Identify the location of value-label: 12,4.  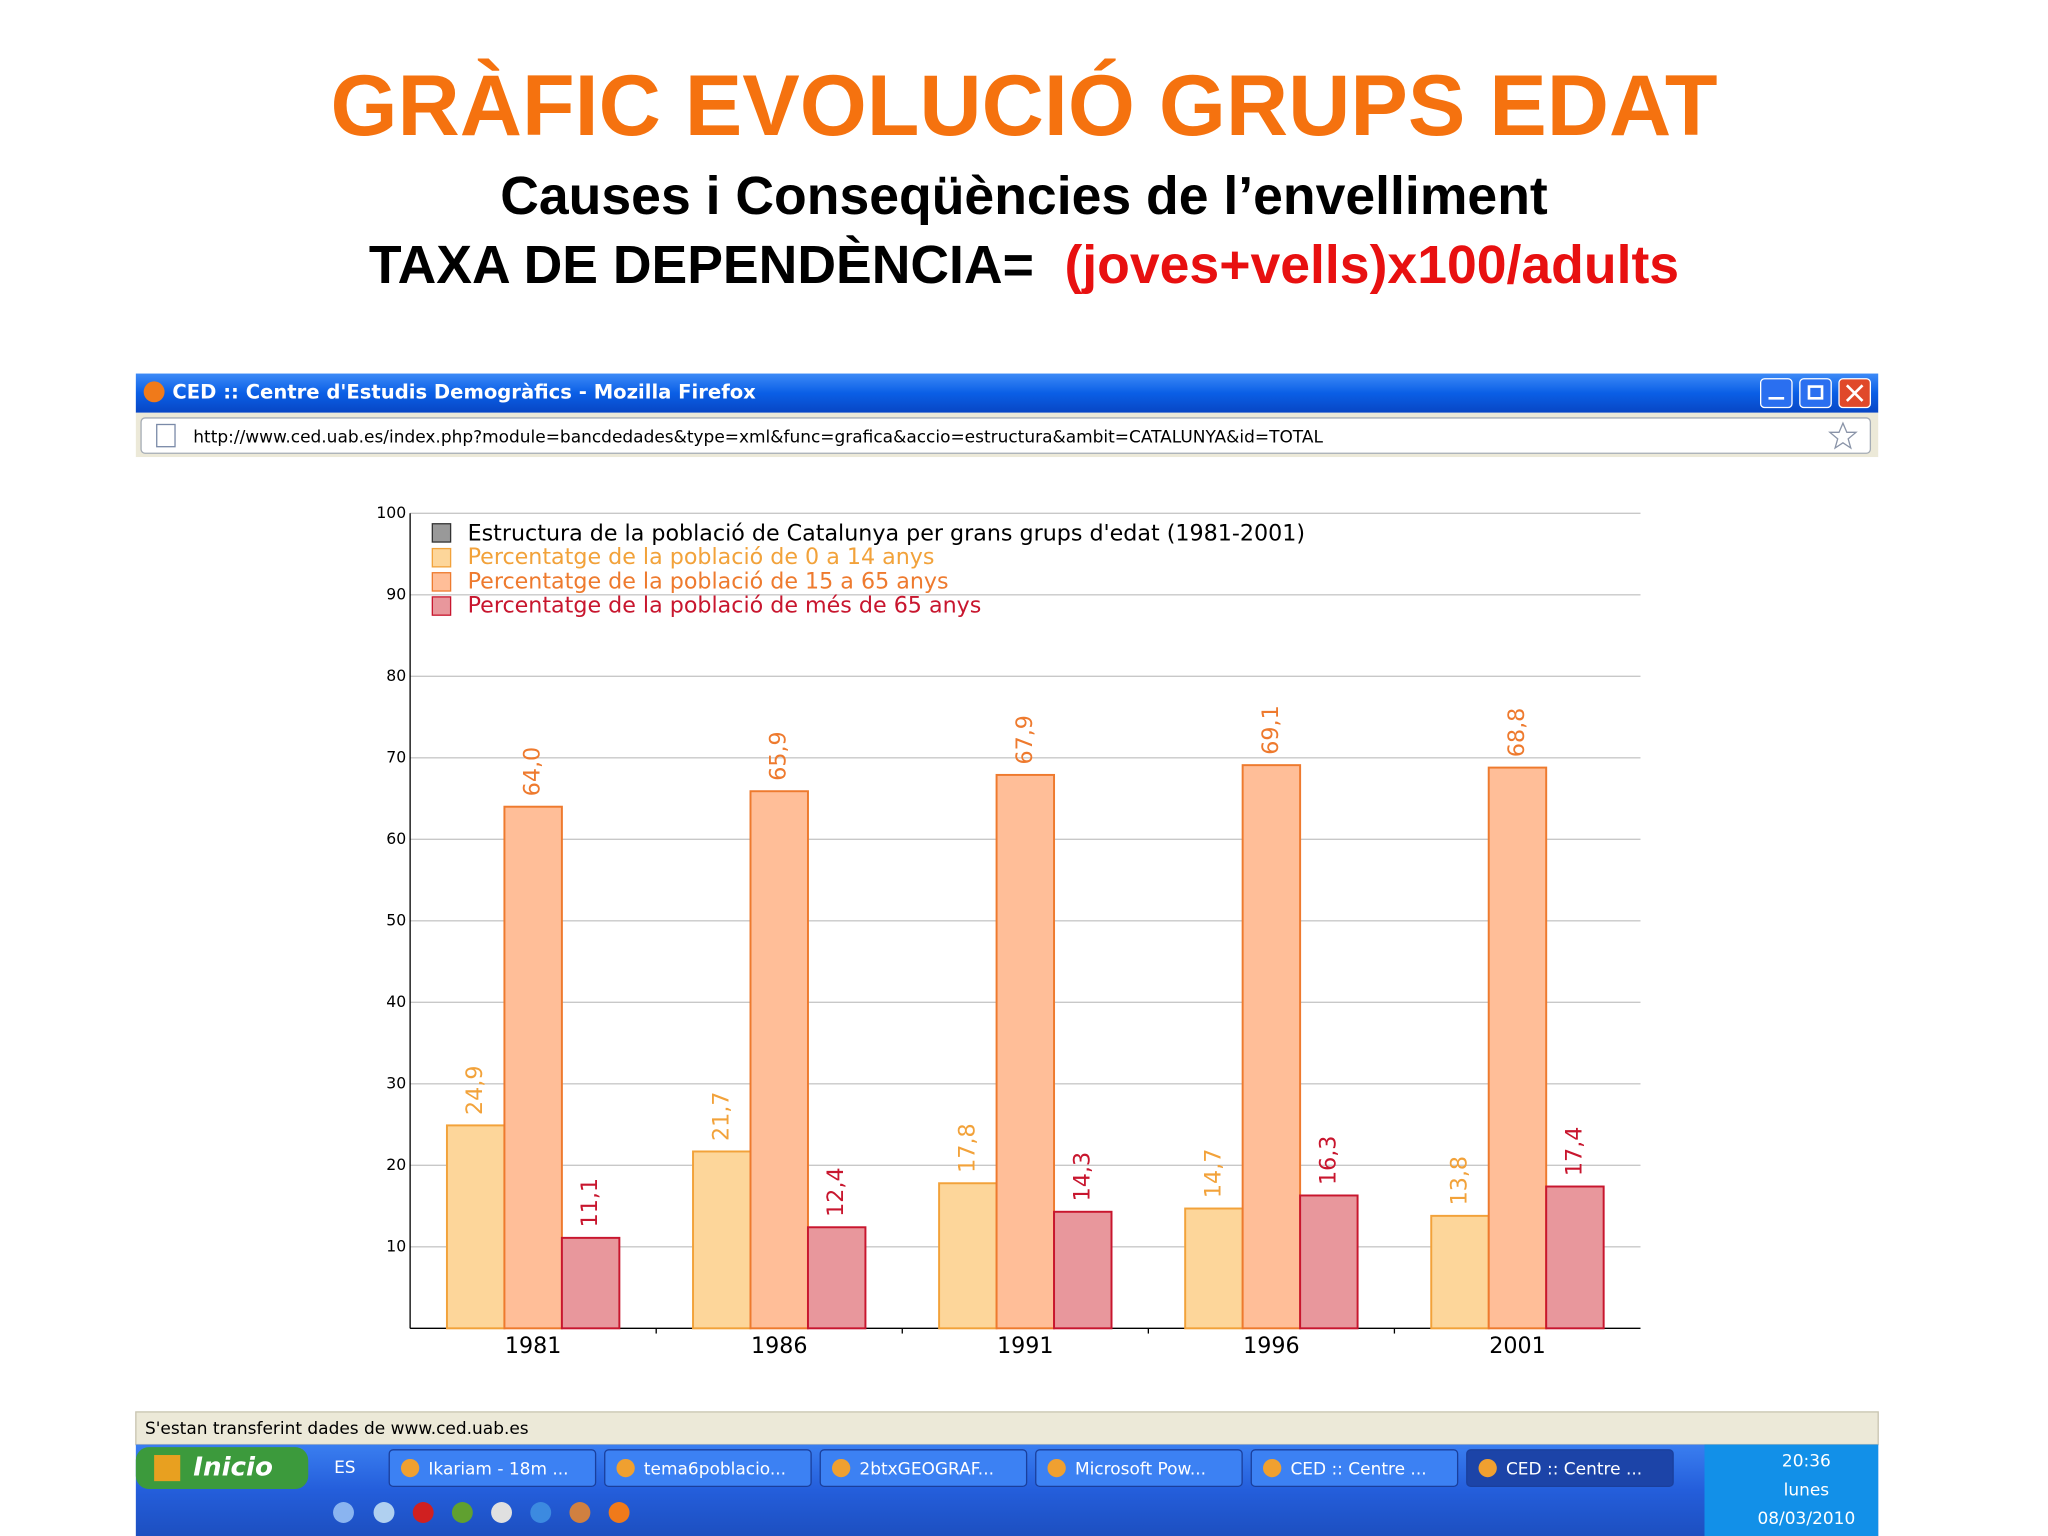
(836, 1191).